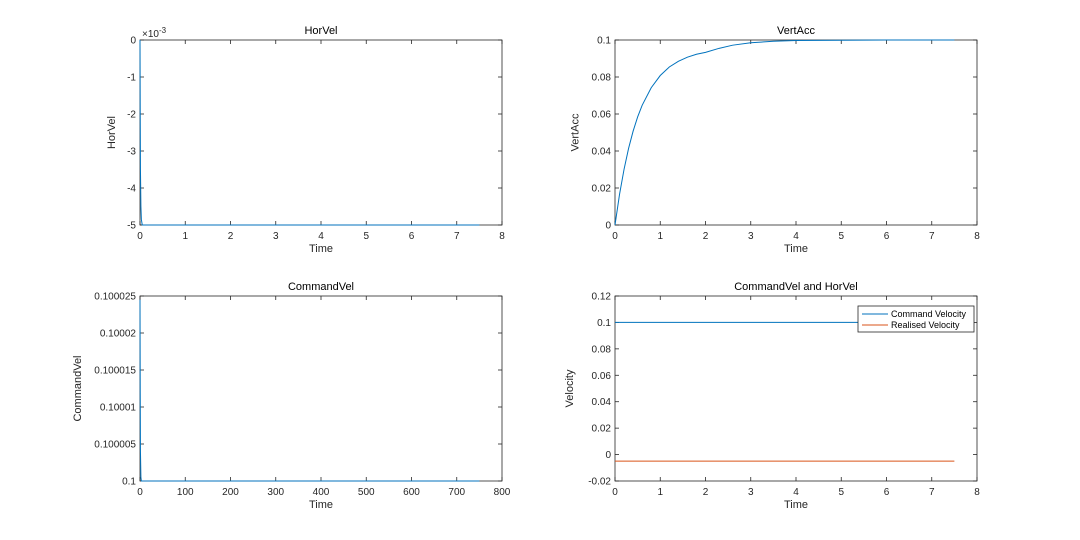 The width and height of the screenshot is (1080, 540). Describe the element at coordinates (796, 287) in the screenshot. I see `plot-title: CommandVel and HorVel` at that location.